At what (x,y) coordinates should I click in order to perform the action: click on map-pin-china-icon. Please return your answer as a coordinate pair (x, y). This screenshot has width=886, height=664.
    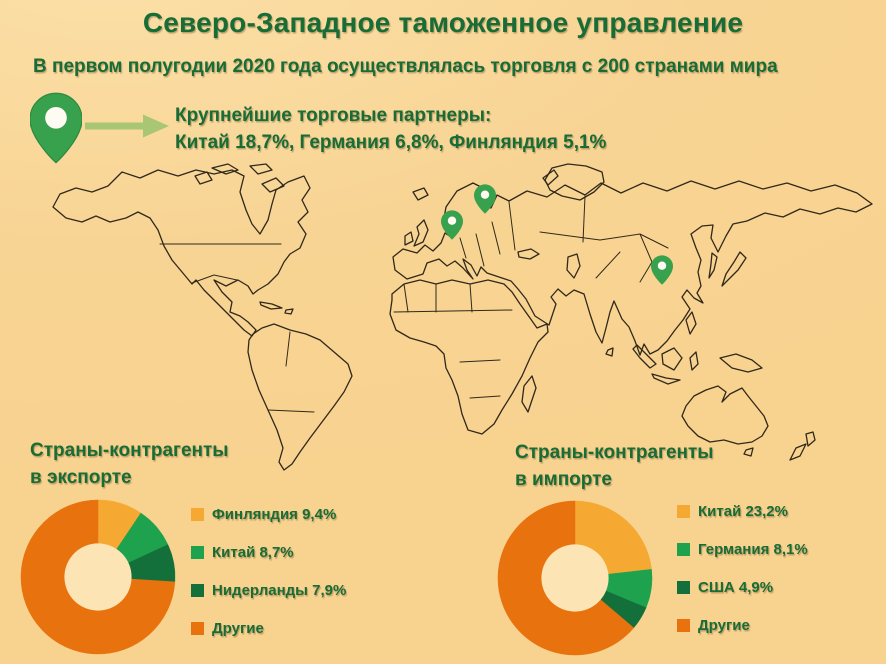
    Looking at the image, I should click on (662, 270).